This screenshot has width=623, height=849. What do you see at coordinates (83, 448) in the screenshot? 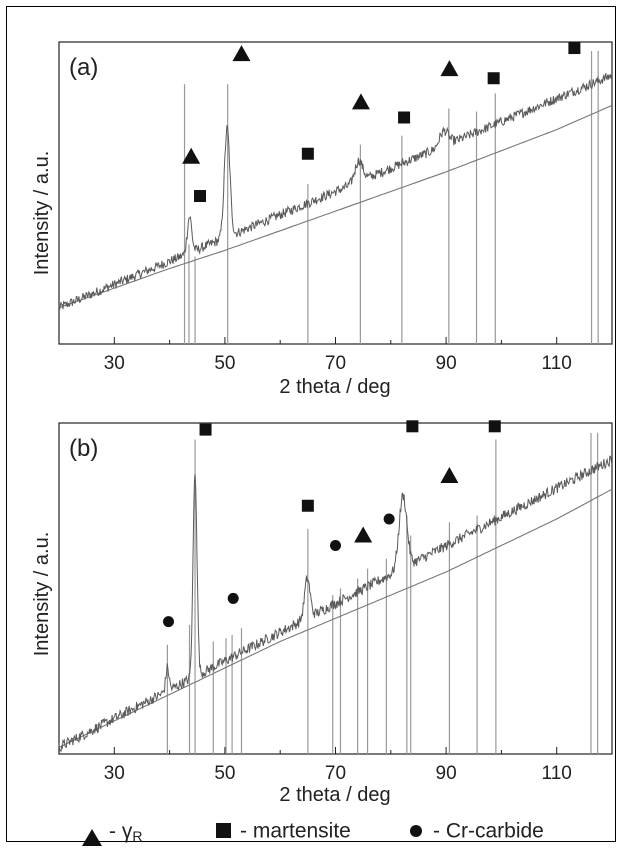
I see `panel-b-label: (b)` at bounding box center [83, 448].